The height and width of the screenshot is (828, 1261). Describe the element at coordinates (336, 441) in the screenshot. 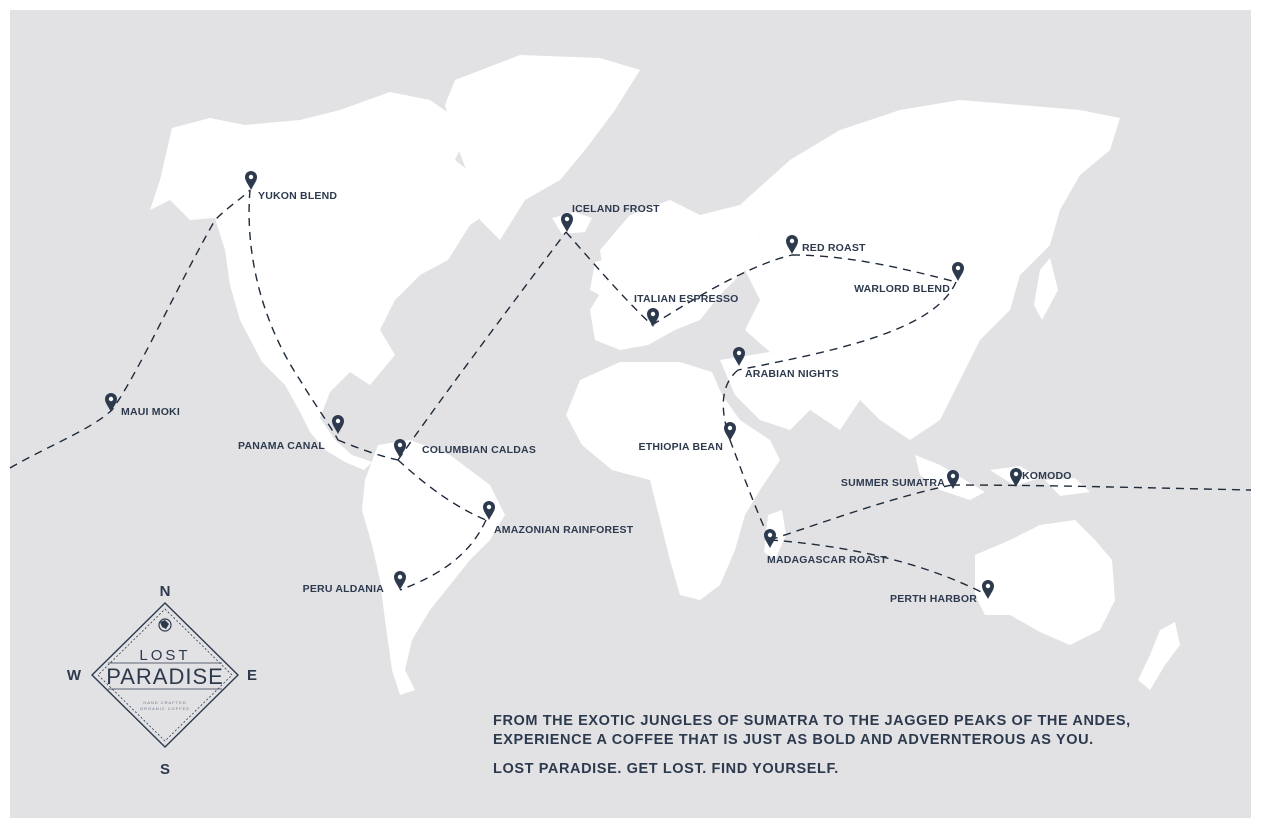

I see `central-america` at that location.